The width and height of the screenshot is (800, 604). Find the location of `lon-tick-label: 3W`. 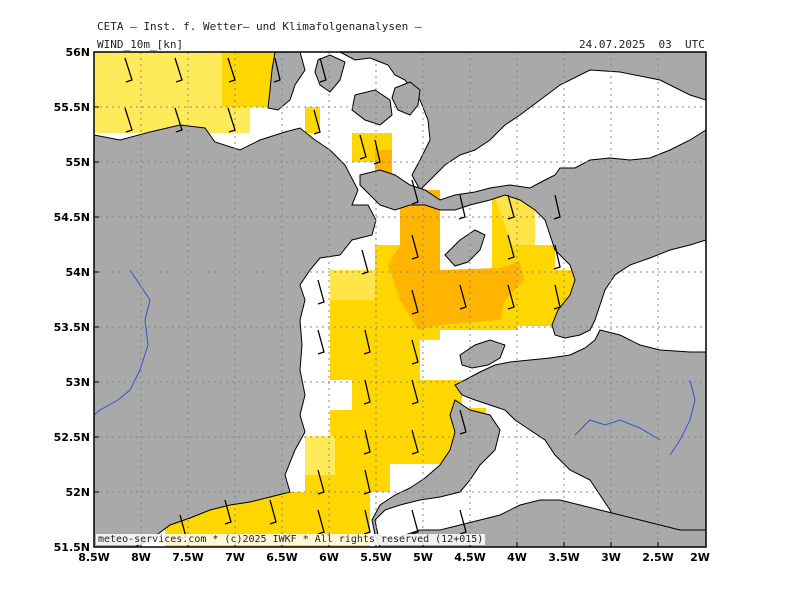

lon-tick-label: 3W is located at coordinates (611, 557).